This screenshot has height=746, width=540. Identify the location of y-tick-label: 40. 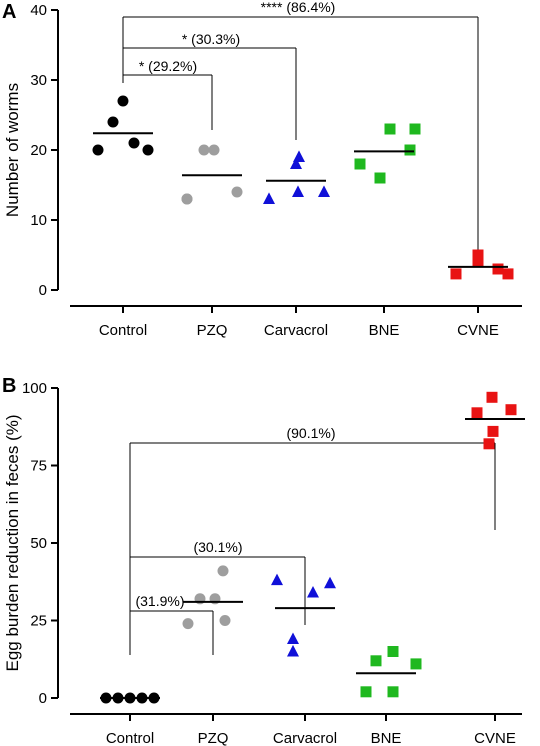
(38, 10).